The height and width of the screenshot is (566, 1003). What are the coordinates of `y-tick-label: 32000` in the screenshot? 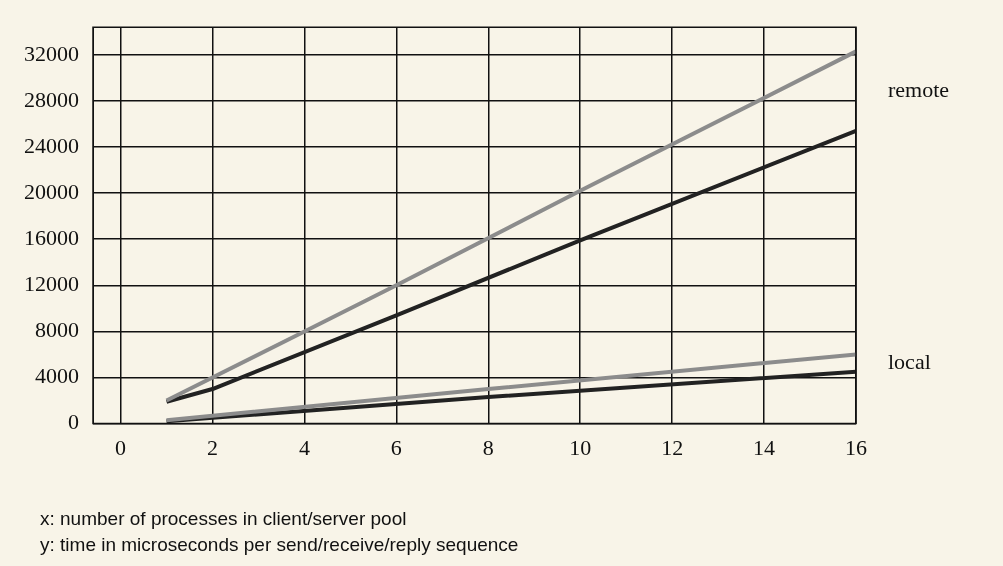 It's located at (51, 53).